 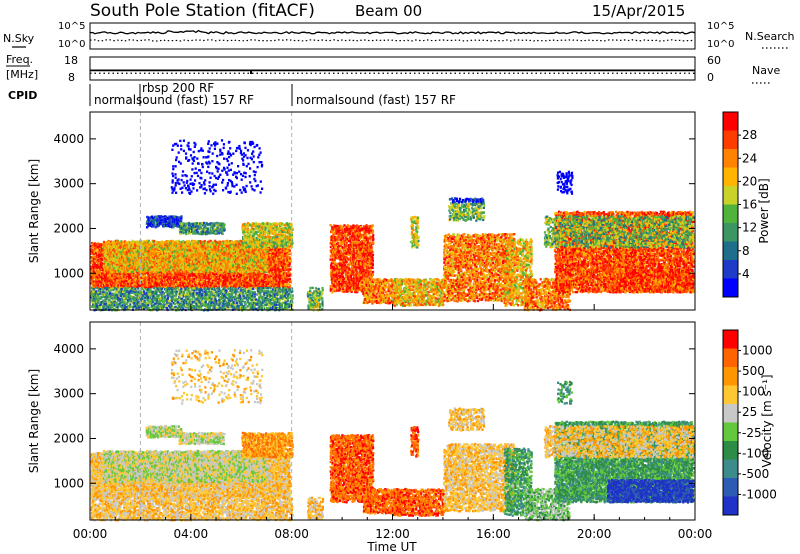 What do you see at coordinates (19, 59) in the screenshot?
I see `freq-label-top: Freq.` at bounding box center [19, 59].